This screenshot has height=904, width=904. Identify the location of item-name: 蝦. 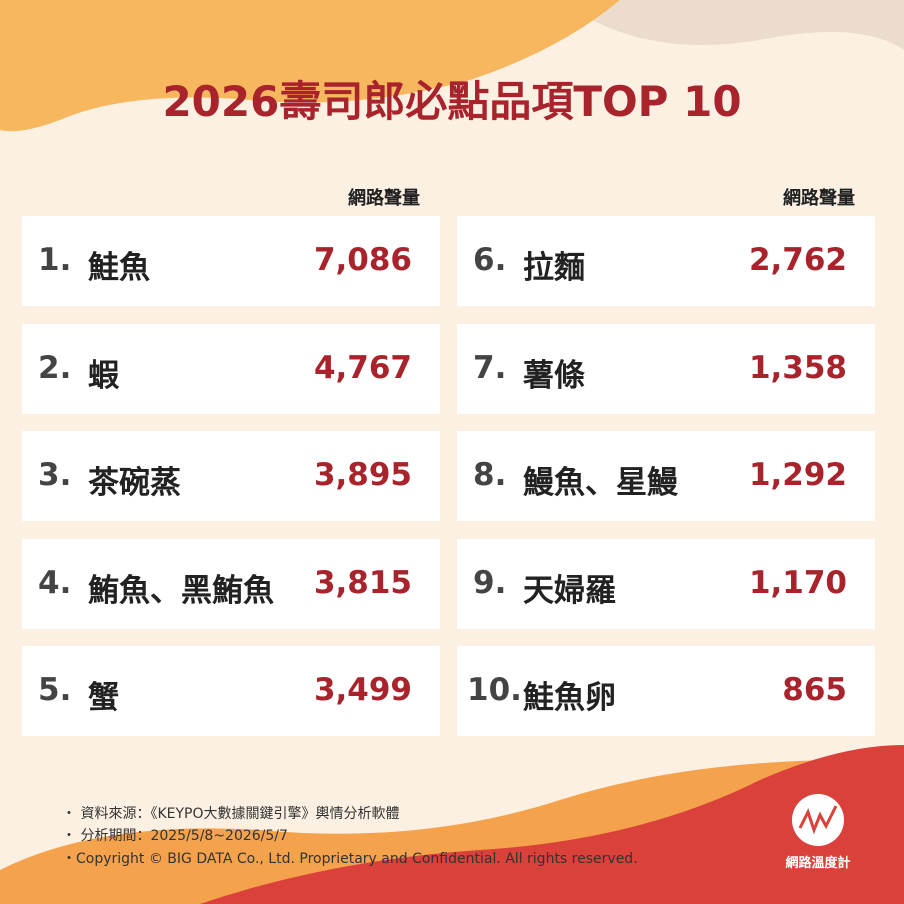
(103, 376).